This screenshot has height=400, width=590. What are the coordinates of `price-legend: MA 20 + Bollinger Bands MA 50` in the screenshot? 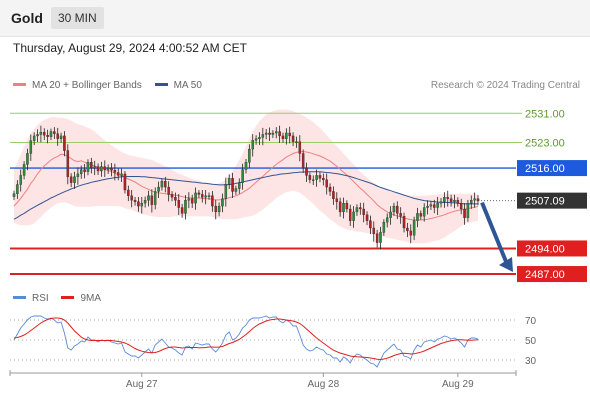 It's located at (112, 85).